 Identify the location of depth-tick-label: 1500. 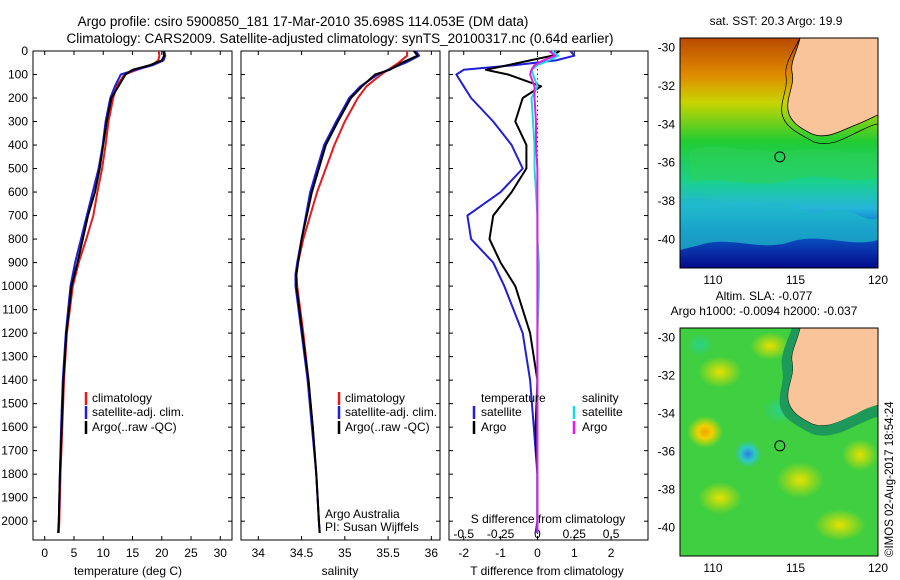
(14, 404).